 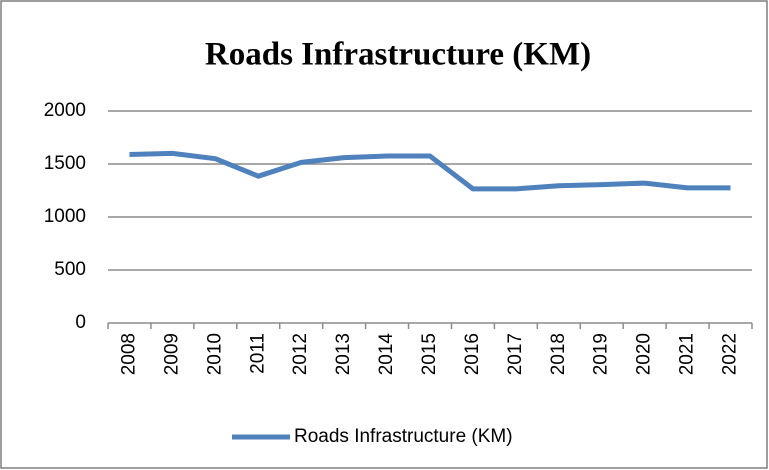 What do you see at coordinates (65, 110) in the screenshot?
I see `y-tick-label: 2000` at bounding box center [65, 110].